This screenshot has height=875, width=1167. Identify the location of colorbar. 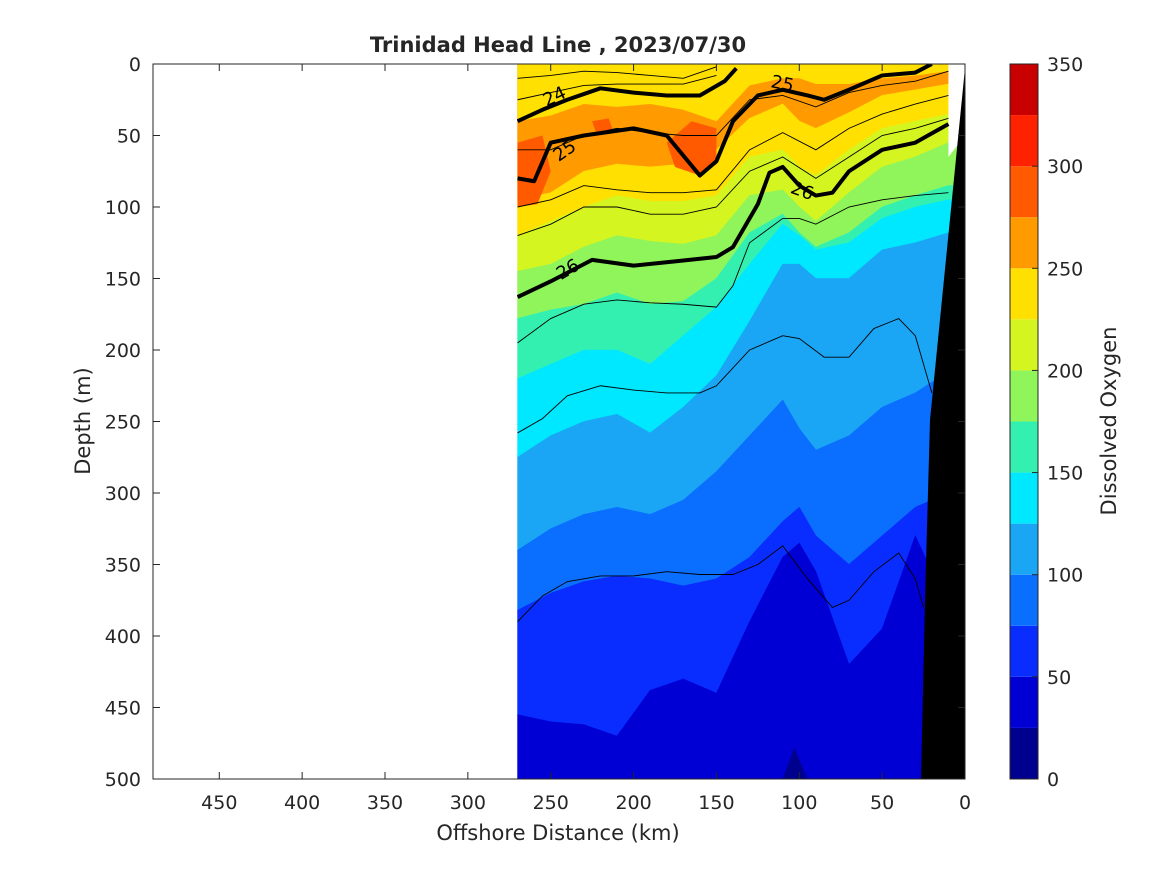
(1024, 421).